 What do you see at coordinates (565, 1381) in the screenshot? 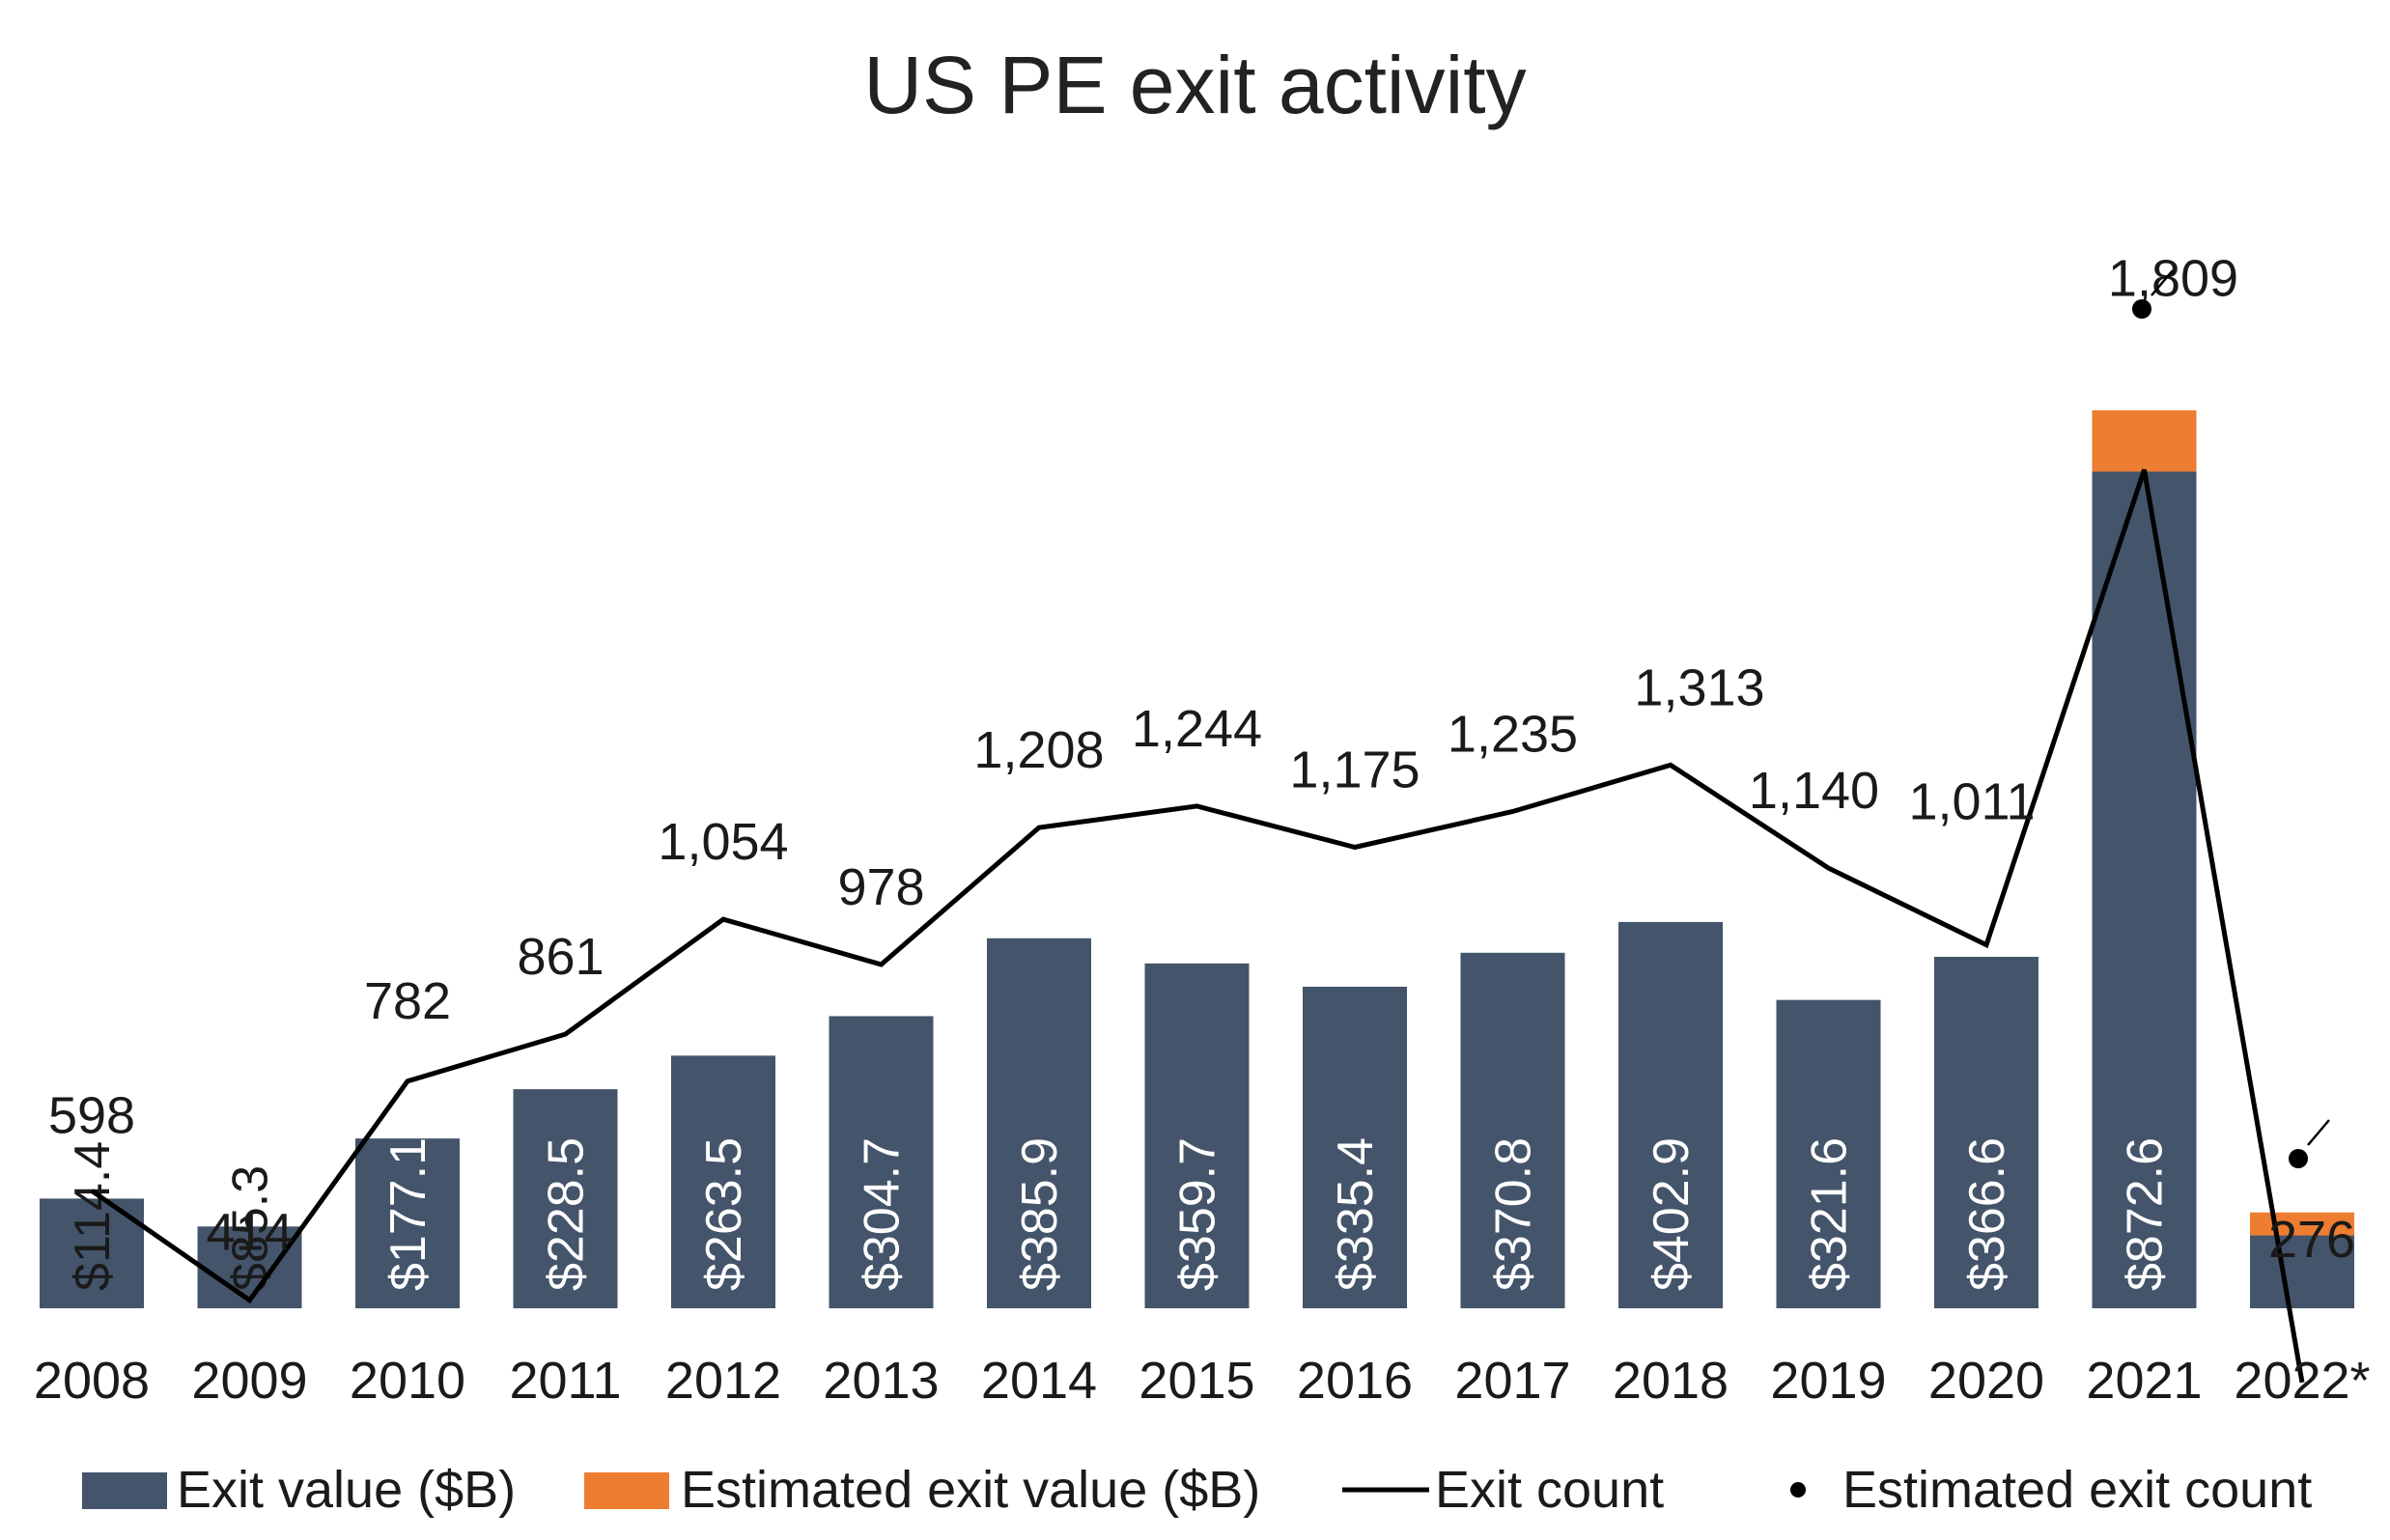
I see `x-tick-label-2011: 2011` at bounding box center [565, 1381].